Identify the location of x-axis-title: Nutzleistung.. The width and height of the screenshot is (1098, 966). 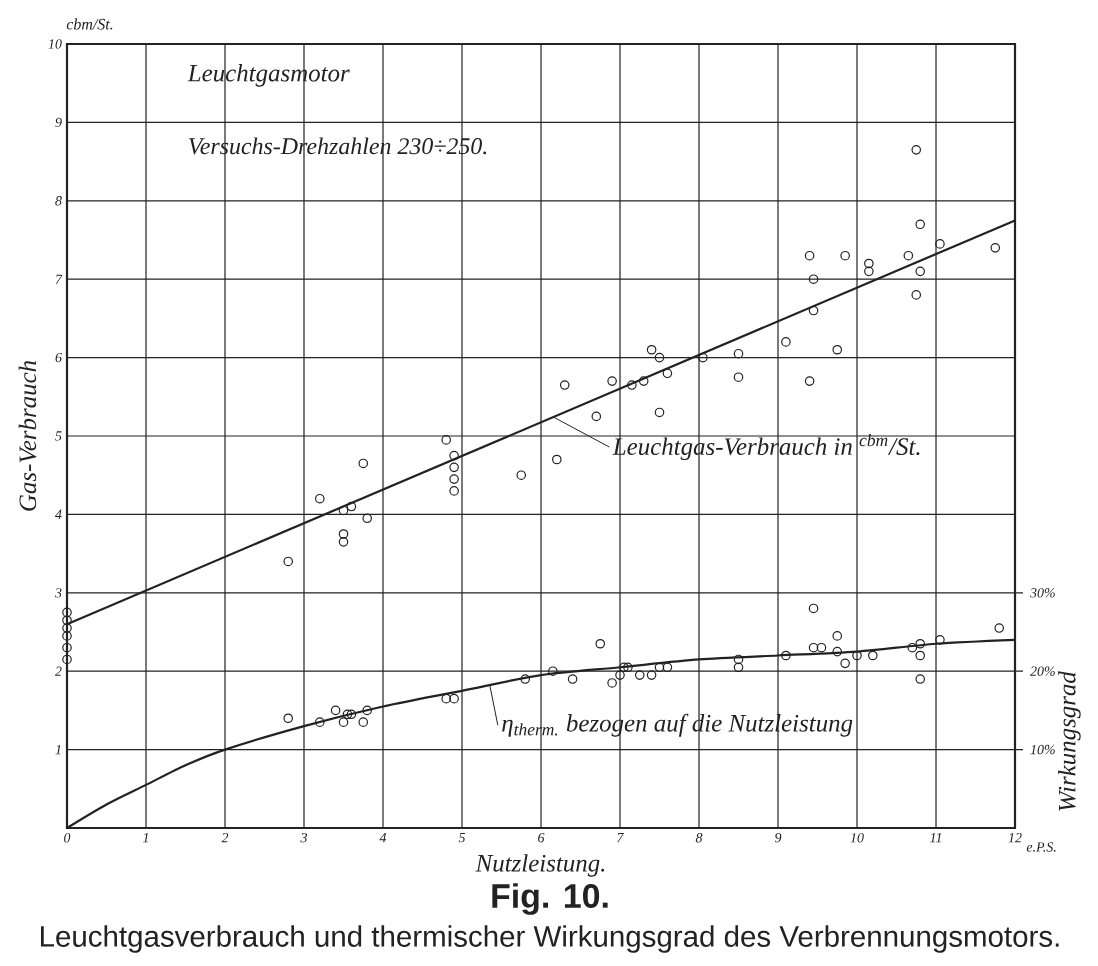
(540, 865).